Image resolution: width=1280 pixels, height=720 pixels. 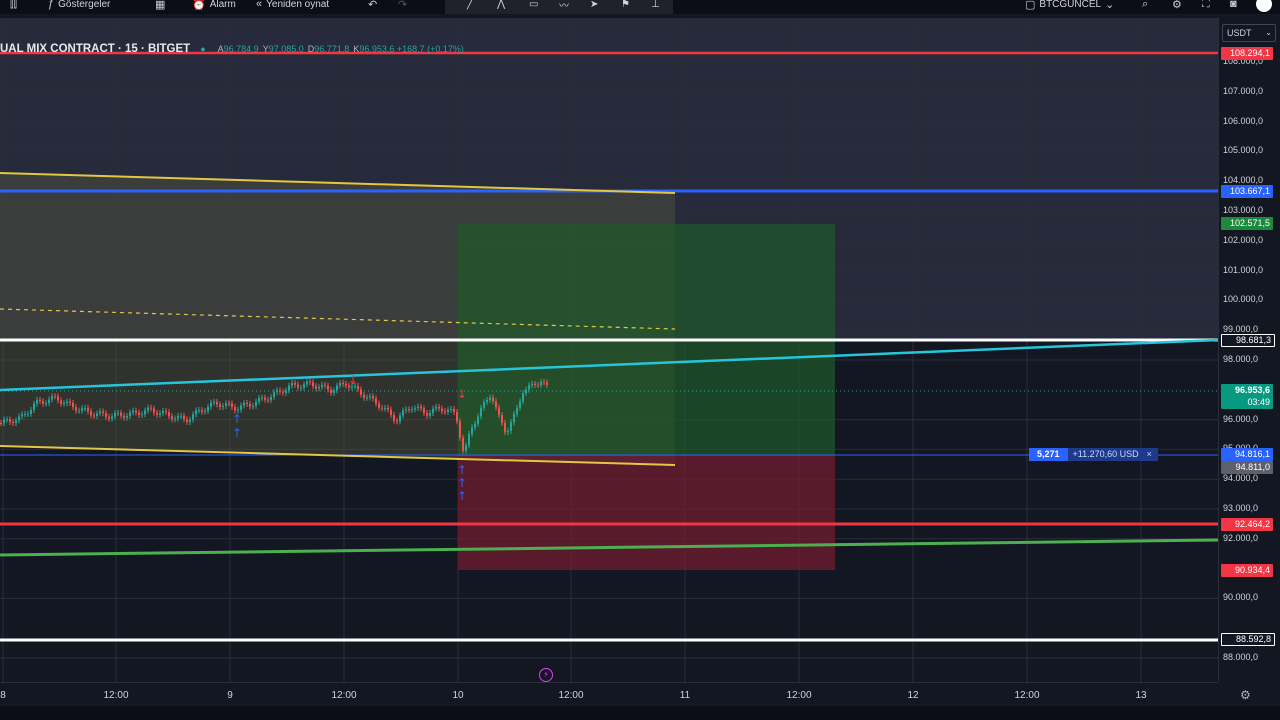 What do you see at coordinates (402, 5) in the screenshot?
I see `redo-button: ↷` at bounding box center [402, 5].